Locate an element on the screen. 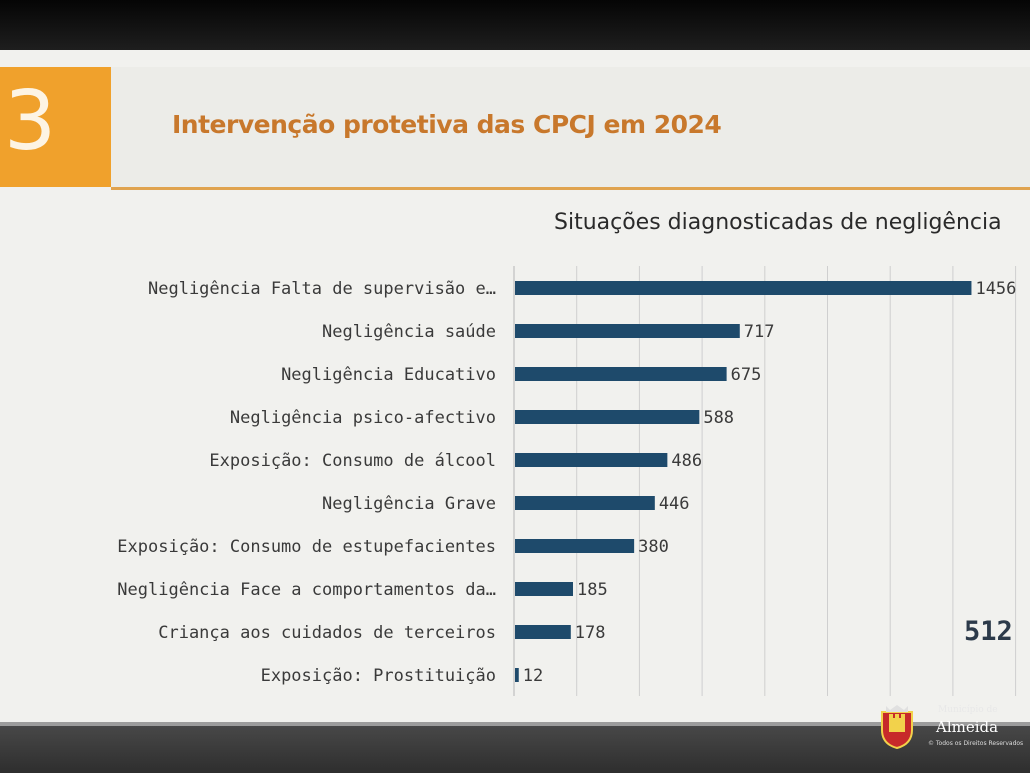 This screenshot has height=773, width=1030. background-top is located at coordinates (515, 25).